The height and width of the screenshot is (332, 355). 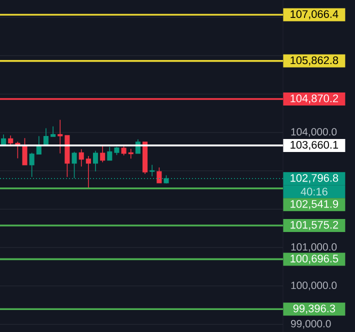 I want to click on ref-line-label: 105,862.8, so click(x=314, y=61).